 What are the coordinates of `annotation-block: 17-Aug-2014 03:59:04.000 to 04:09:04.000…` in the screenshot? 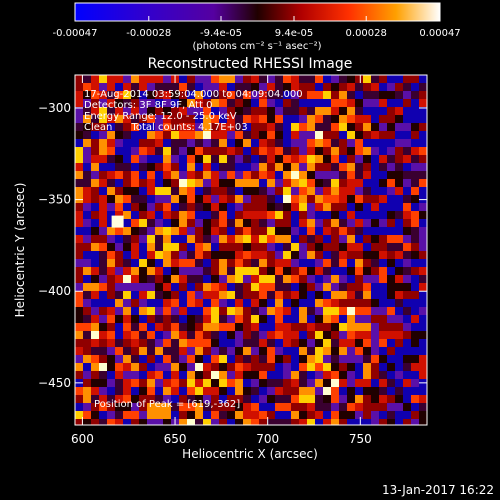 It's located at (193, 111).